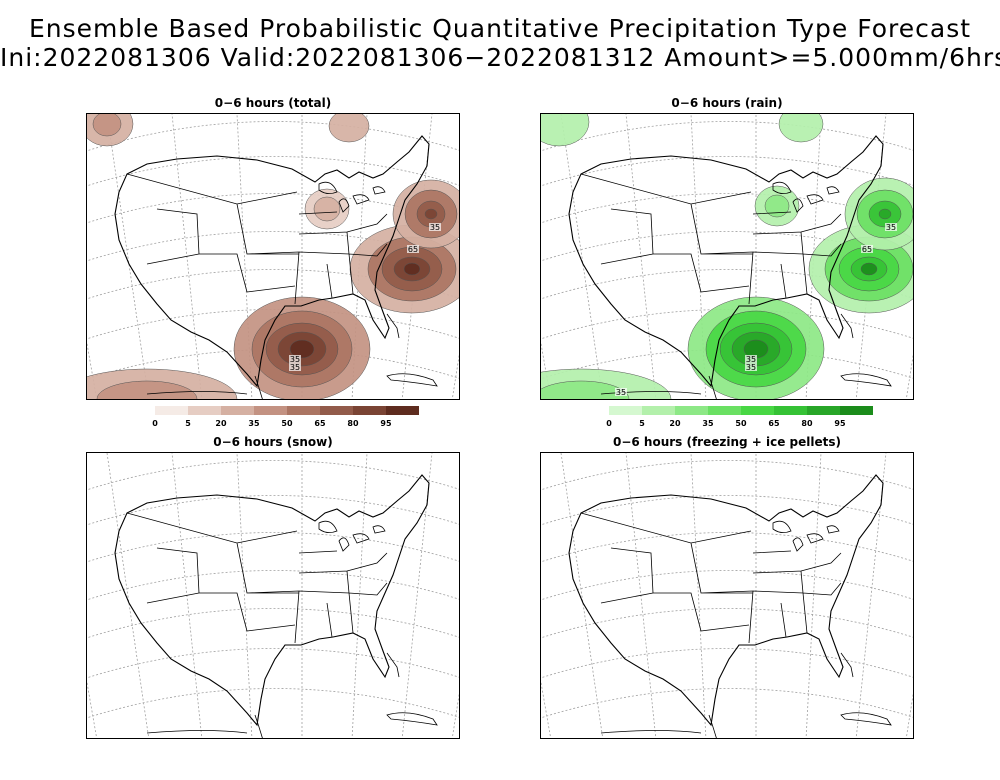 The image size is (1000, 780). I want to click on coastline-detail, so click(727, 695).